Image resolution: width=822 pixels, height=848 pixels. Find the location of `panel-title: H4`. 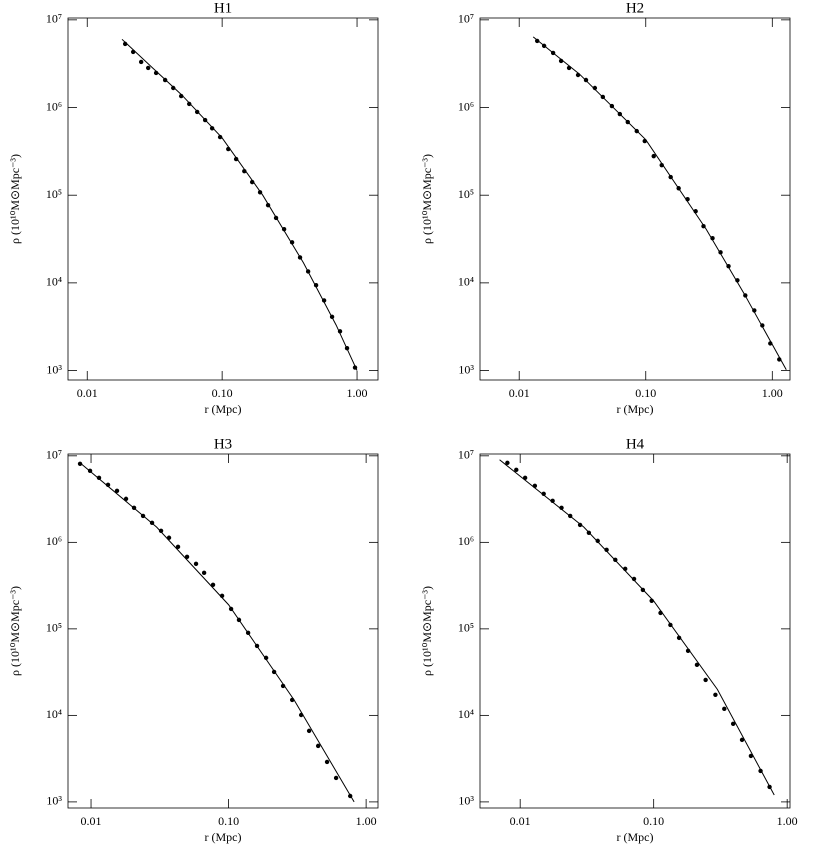

panel-title: H4 is located at coordinates (635, 444).